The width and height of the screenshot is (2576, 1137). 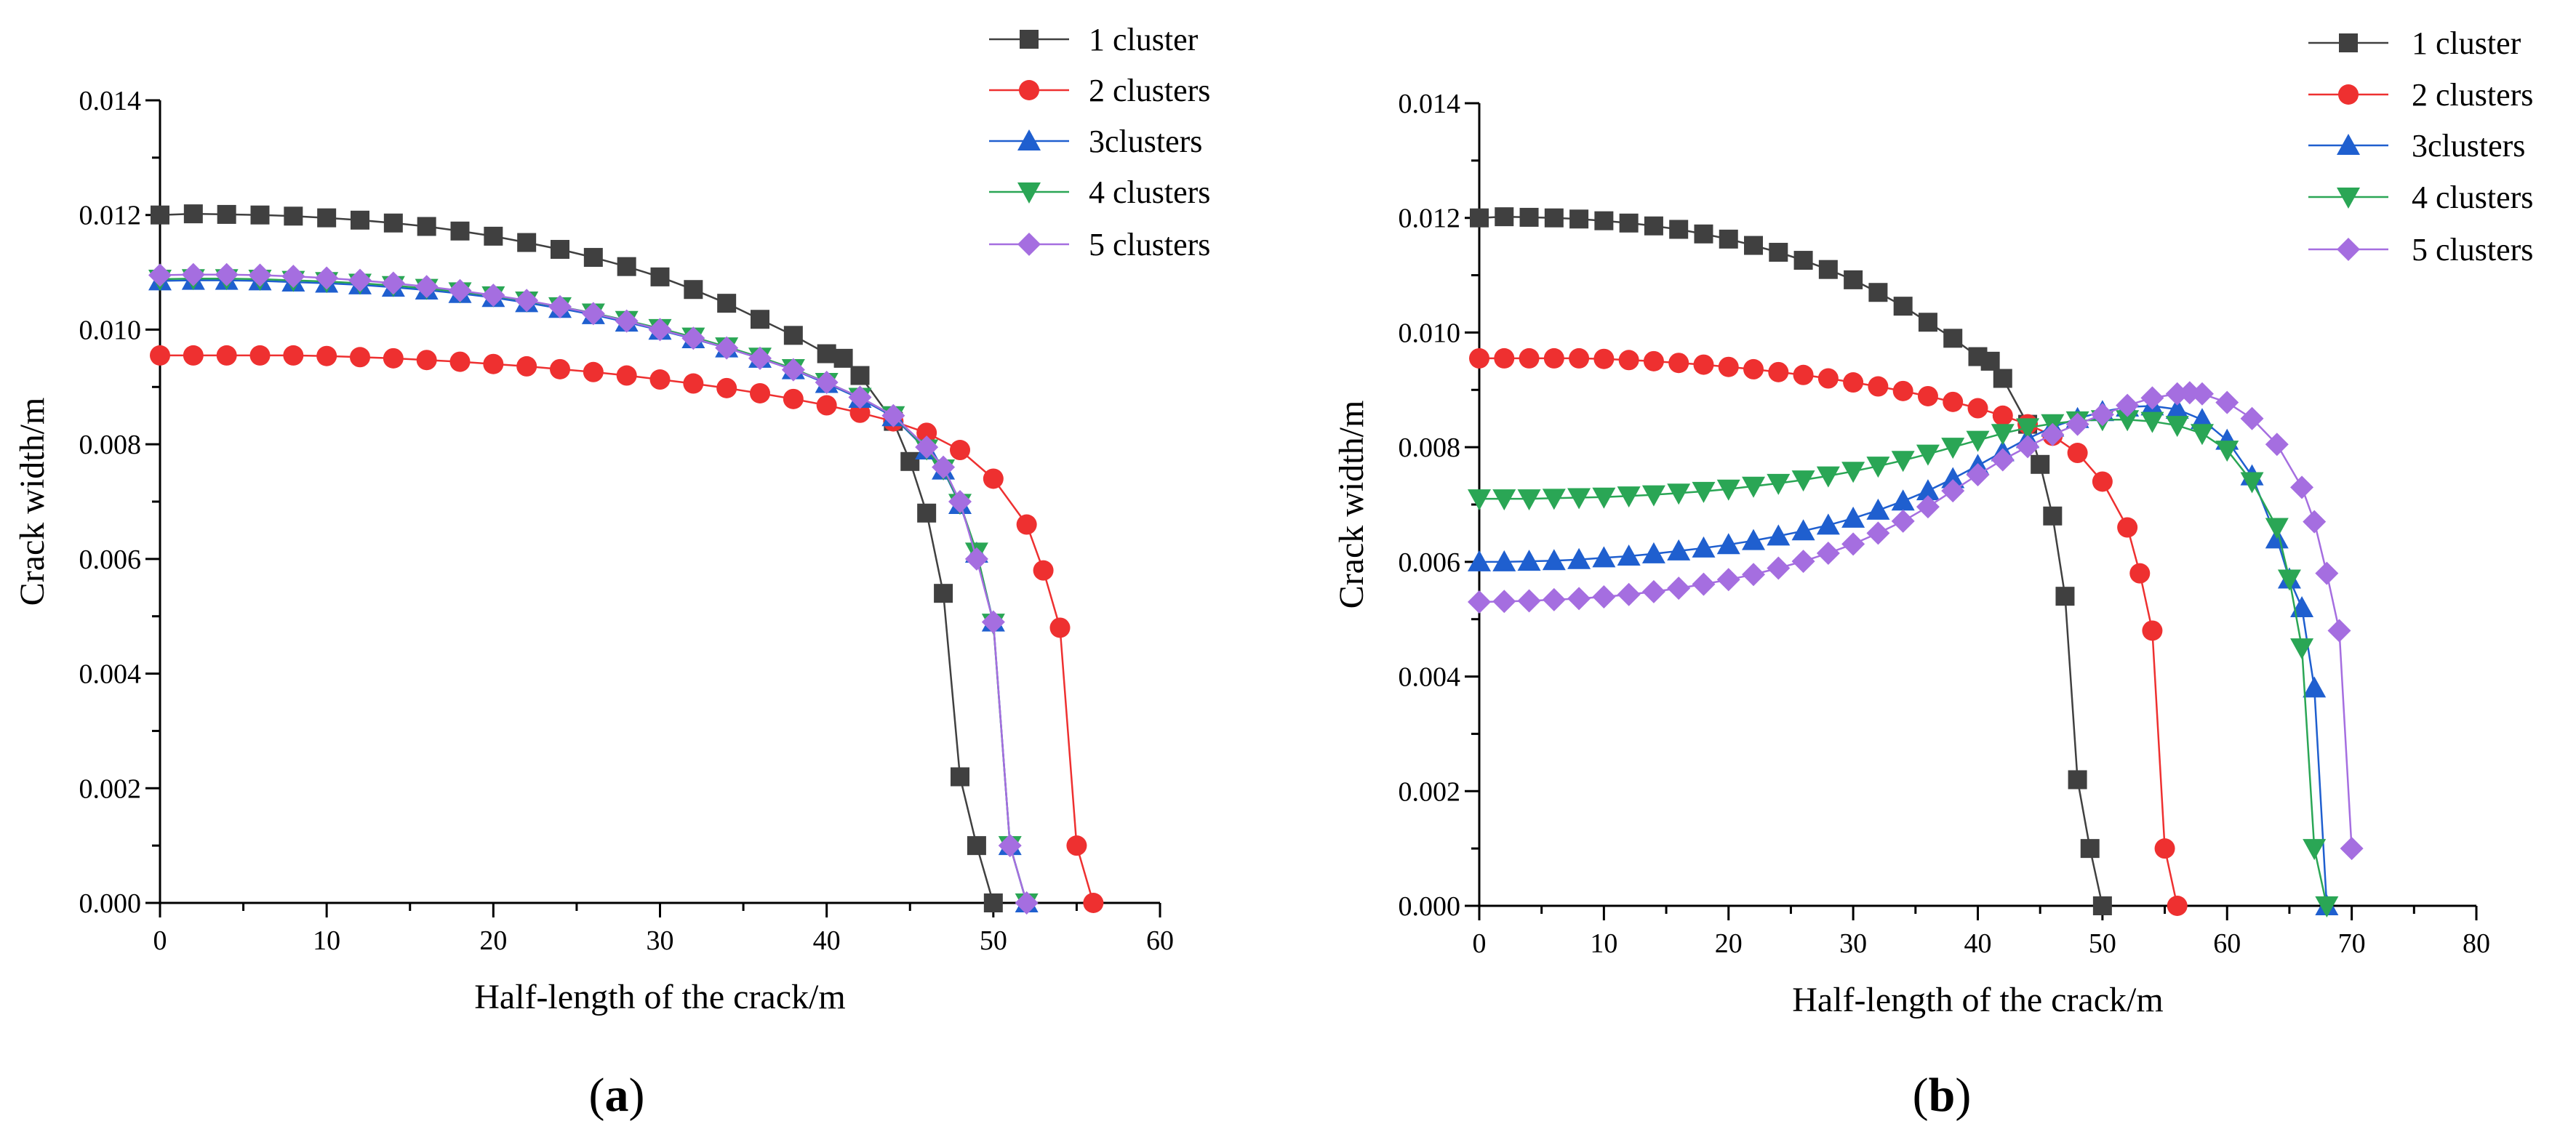 I want to click on x-tick-label: 50, so click(x=2102, y=944).